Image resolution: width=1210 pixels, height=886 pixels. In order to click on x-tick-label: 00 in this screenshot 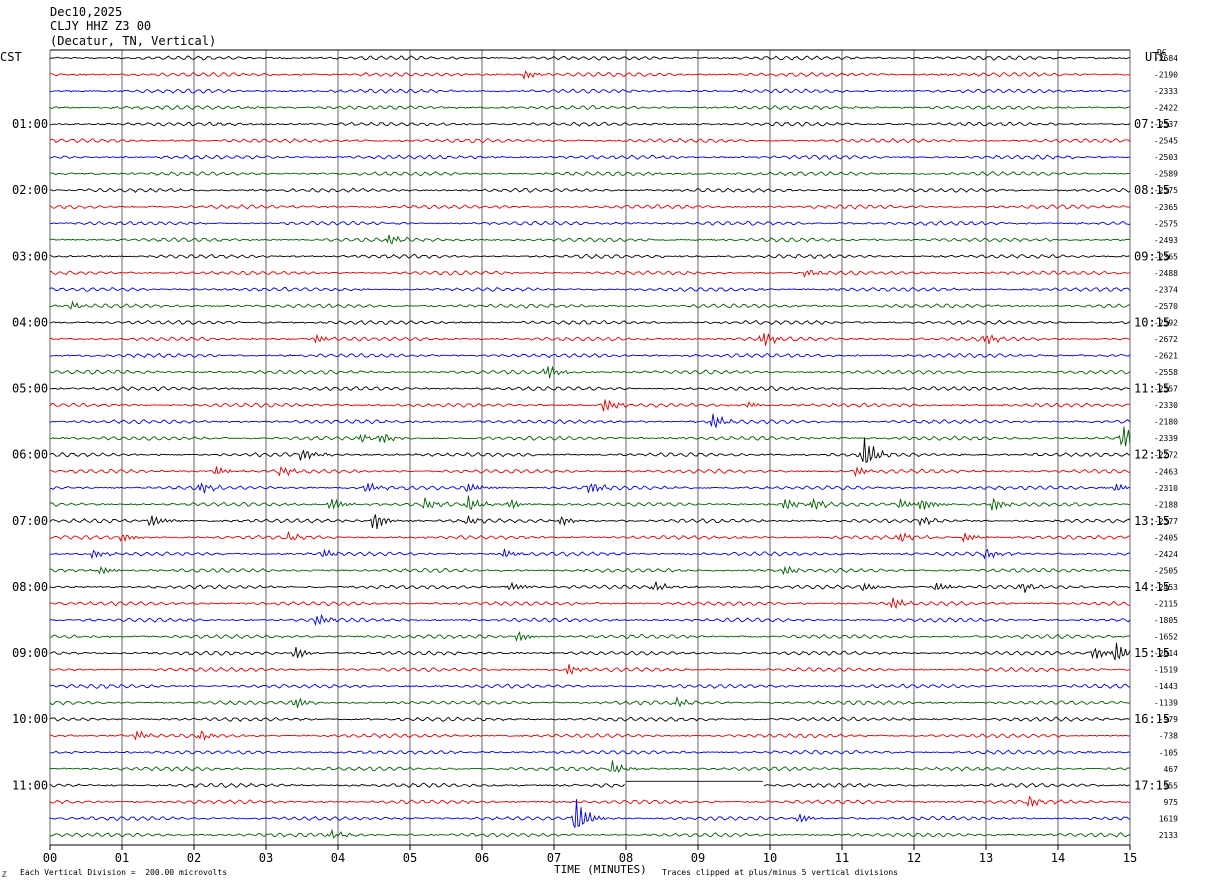, I will do `click(50, 858)`.